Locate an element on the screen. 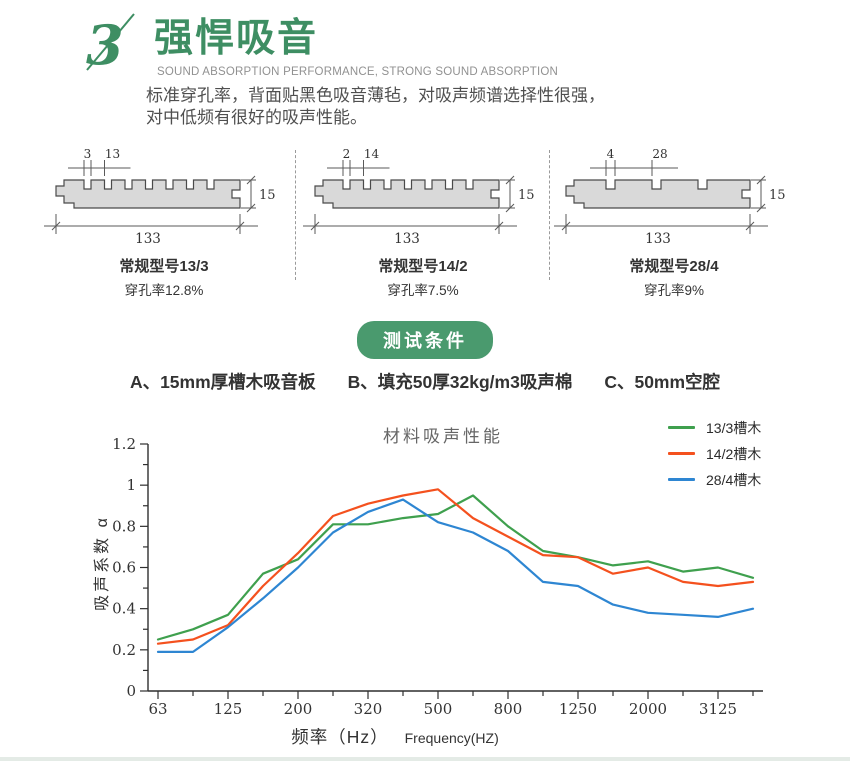 The image size is (850, 761). y-tick-label: 0.8 is located at coordinates (124, 526).